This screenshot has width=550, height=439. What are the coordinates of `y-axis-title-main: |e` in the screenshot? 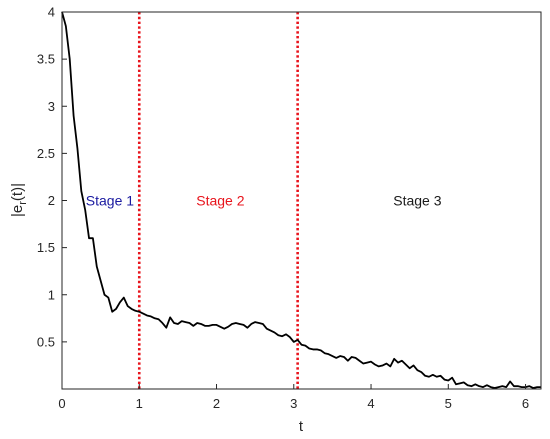 It's located at (17, 211).